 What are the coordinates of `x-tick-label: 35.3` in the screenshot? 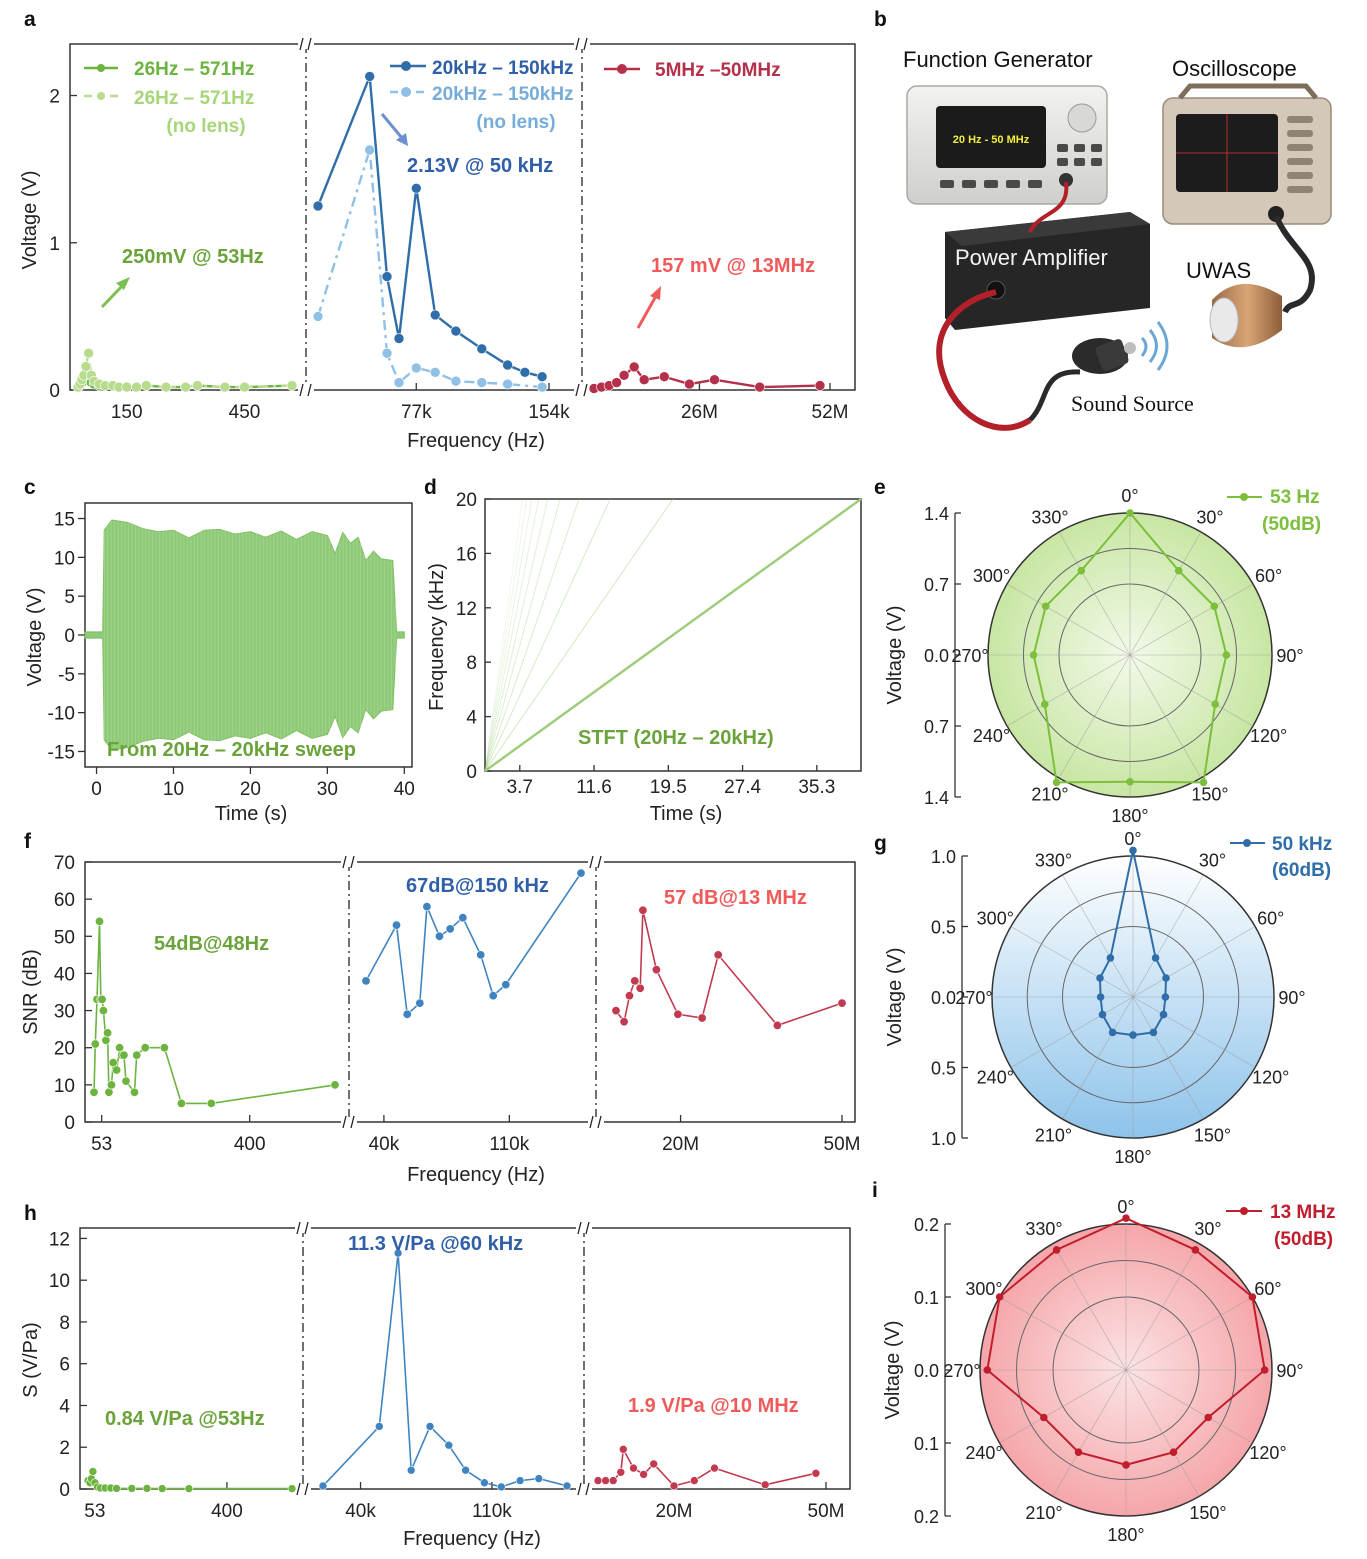 It's located at (816, 787).